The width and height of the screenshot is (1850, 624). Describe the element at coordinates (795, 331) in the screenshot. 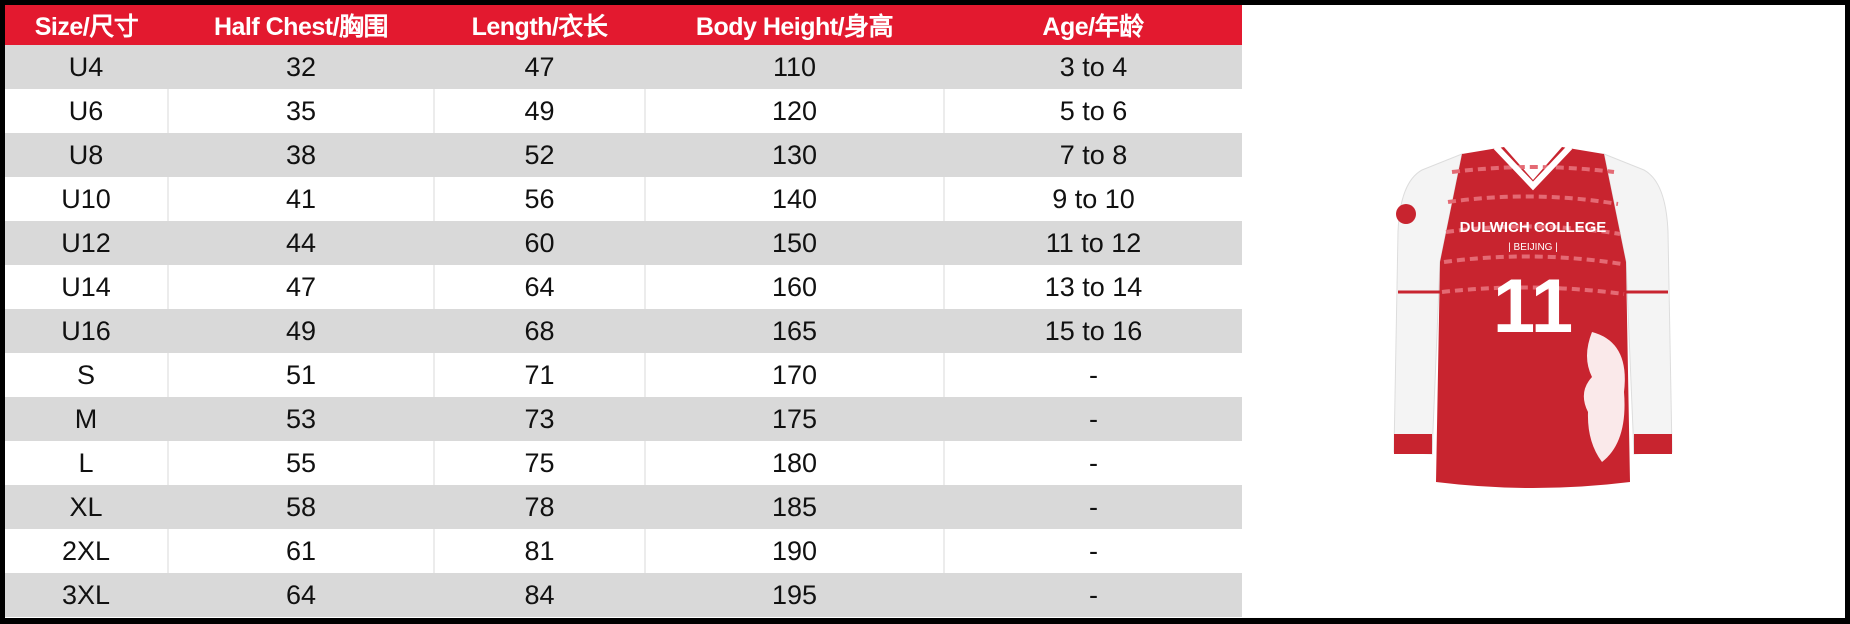

I see `table-cell: 165` at that location.